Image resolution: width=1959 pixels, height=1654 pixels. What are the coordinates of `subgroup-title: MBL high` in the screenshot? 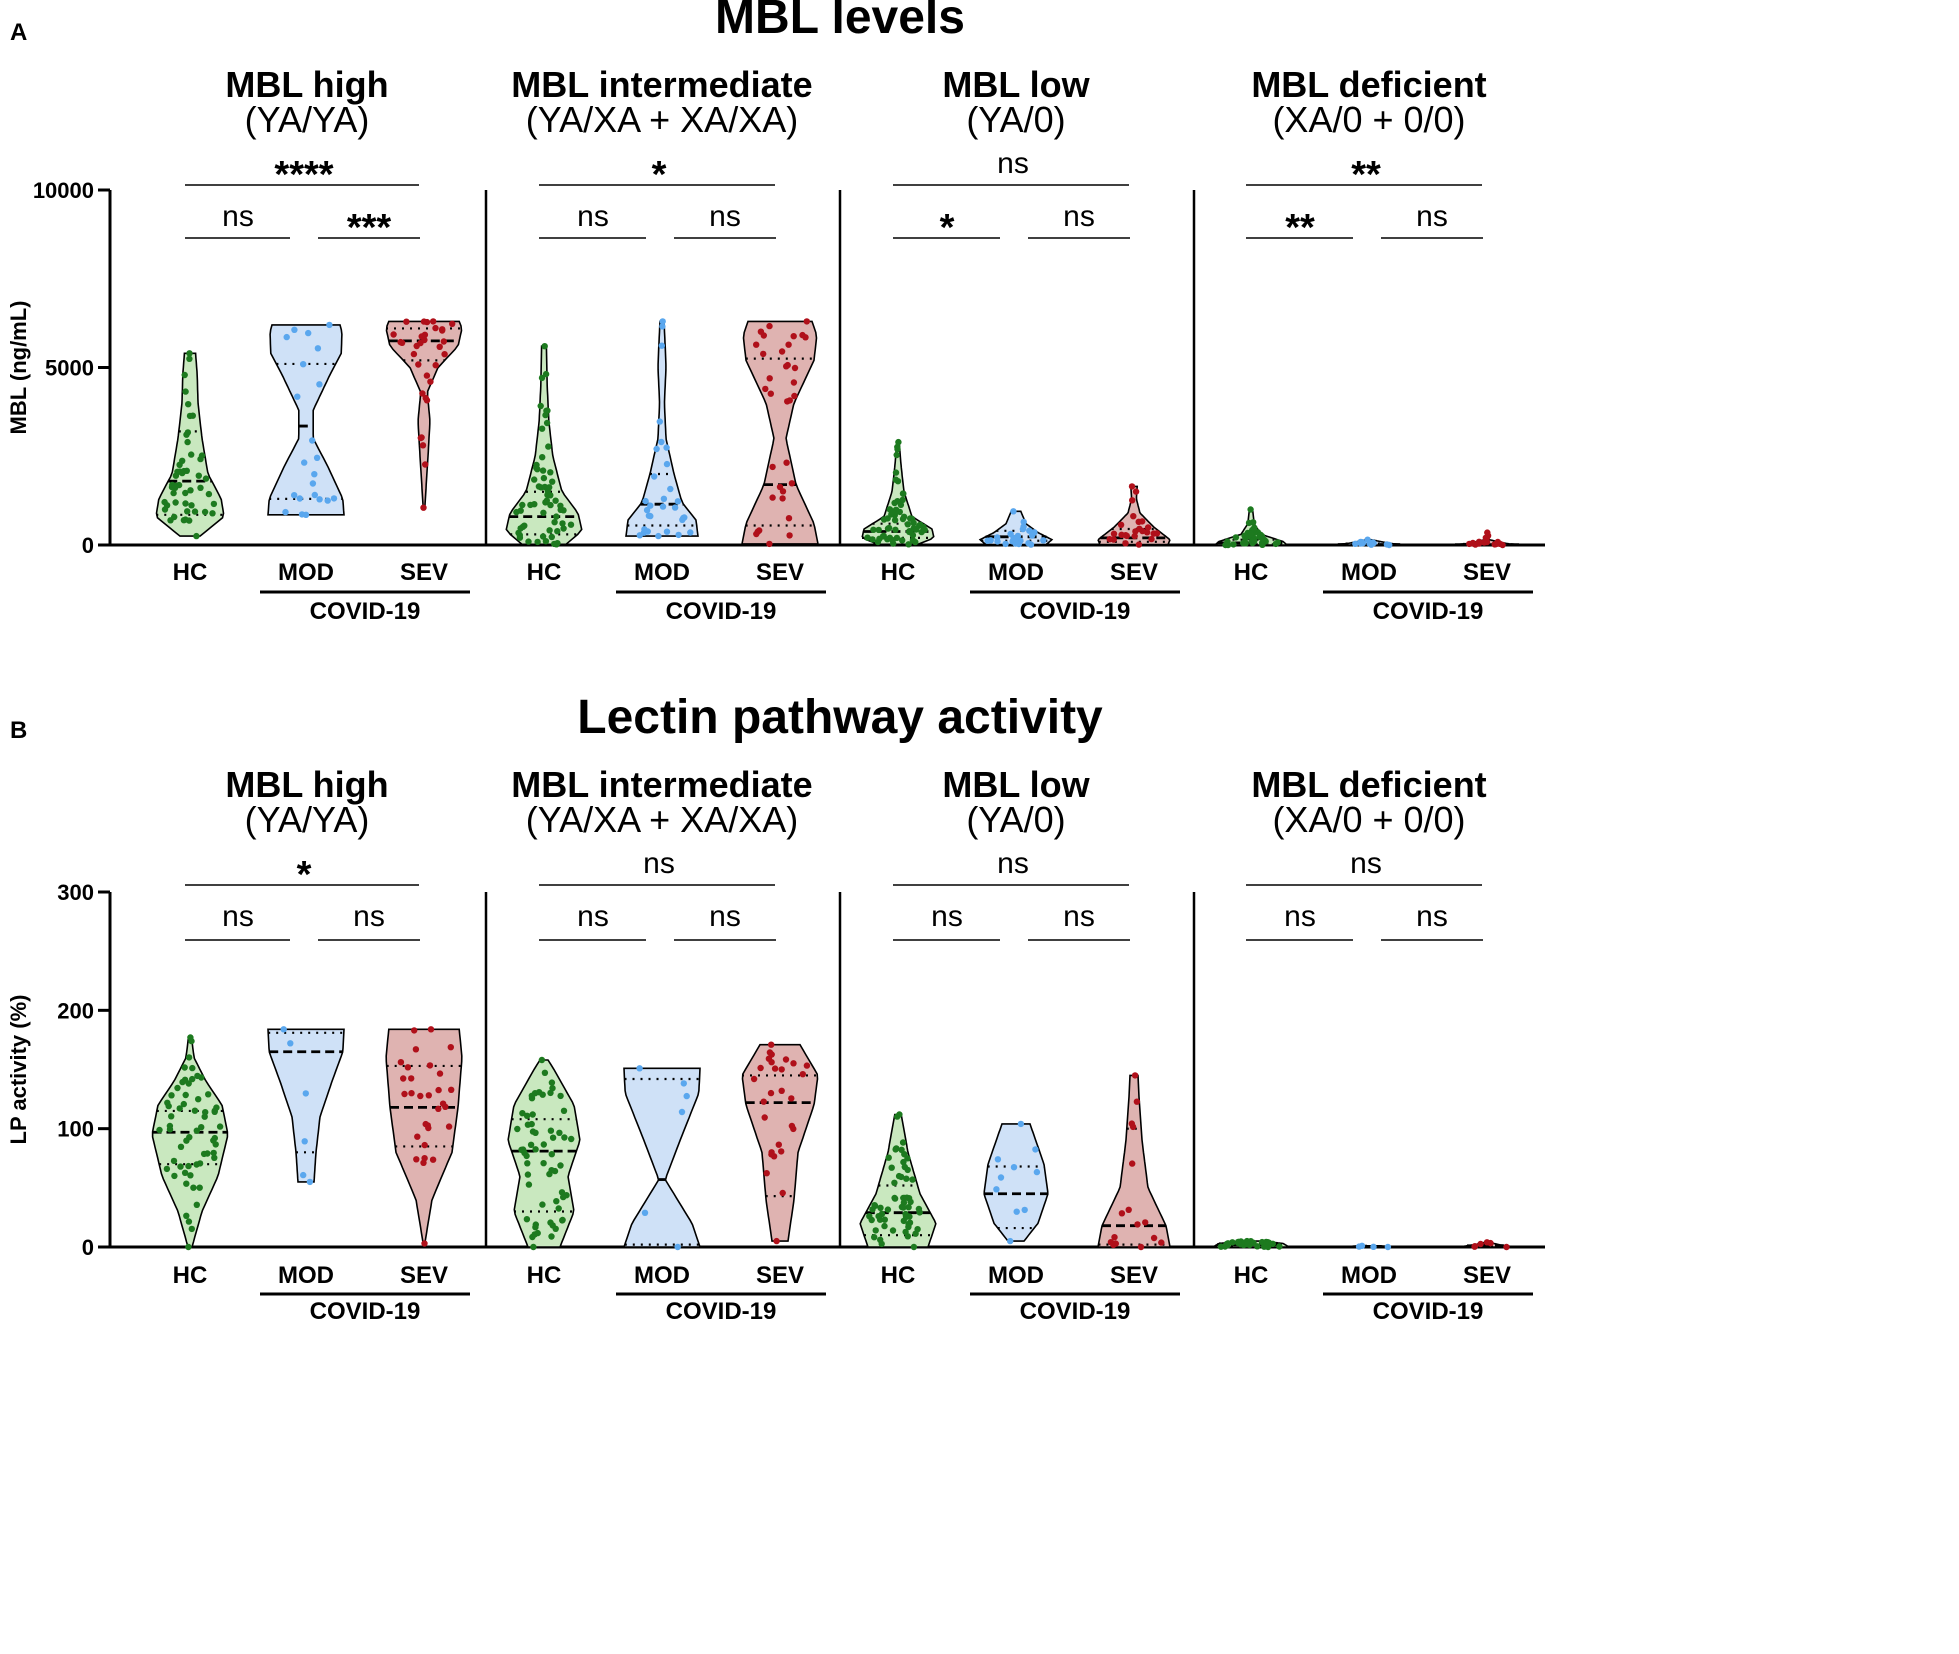 It's located at (306, 784).